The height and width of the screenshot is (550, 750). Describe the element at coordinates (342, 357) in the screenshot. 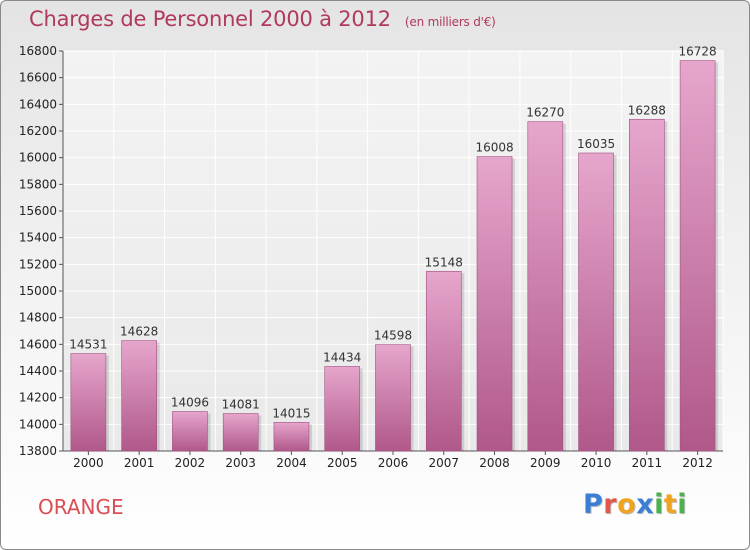

I see `data-label: 14434` at that location.